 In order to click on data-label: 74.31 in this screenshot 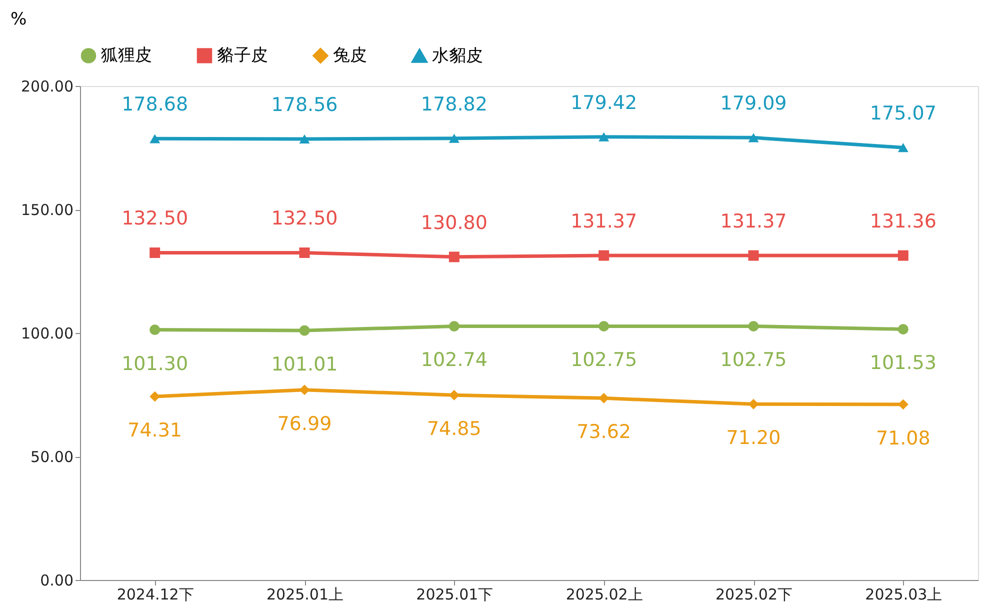, I will do `click(155, 430)`.